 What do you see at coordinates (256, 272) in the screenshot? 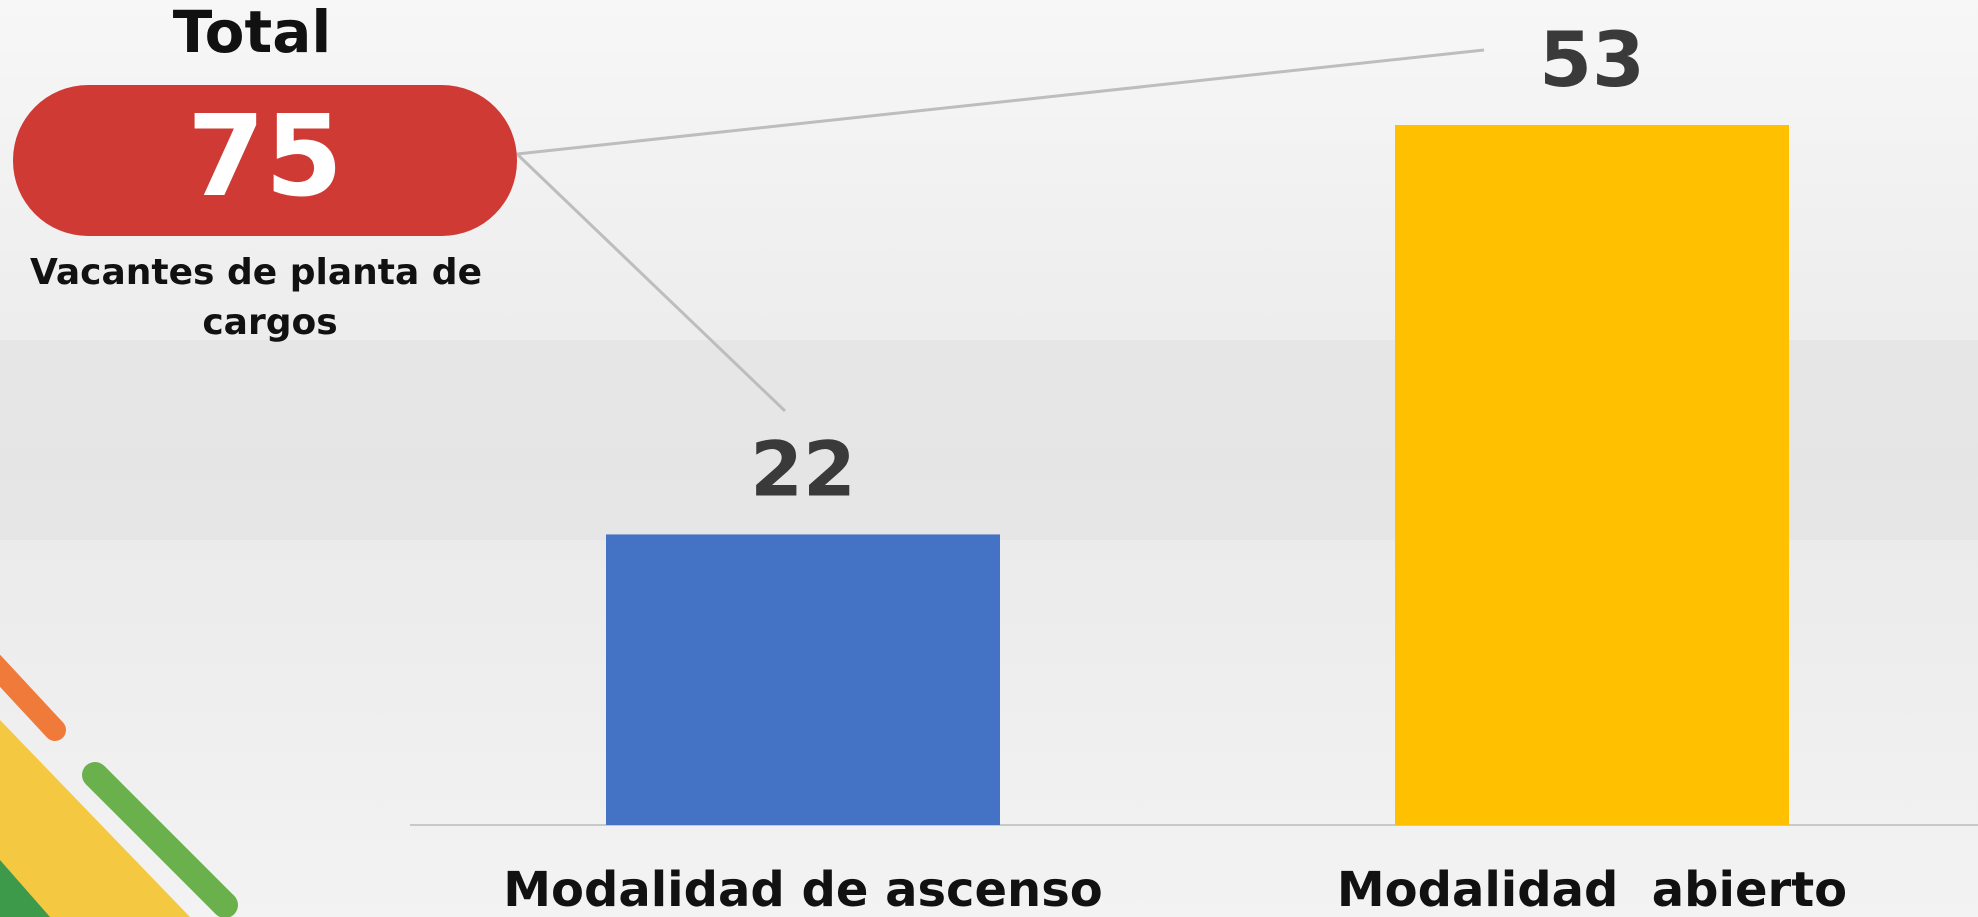
I see `total-caption: Vacantes de planta de` at bounding box center [256, 272].